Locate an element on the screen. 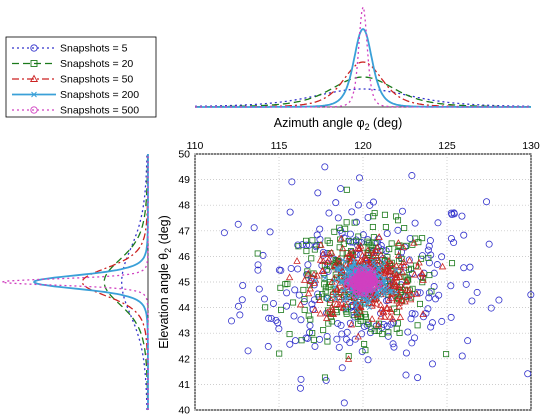  legend-box is located at coordinates (81, 77).